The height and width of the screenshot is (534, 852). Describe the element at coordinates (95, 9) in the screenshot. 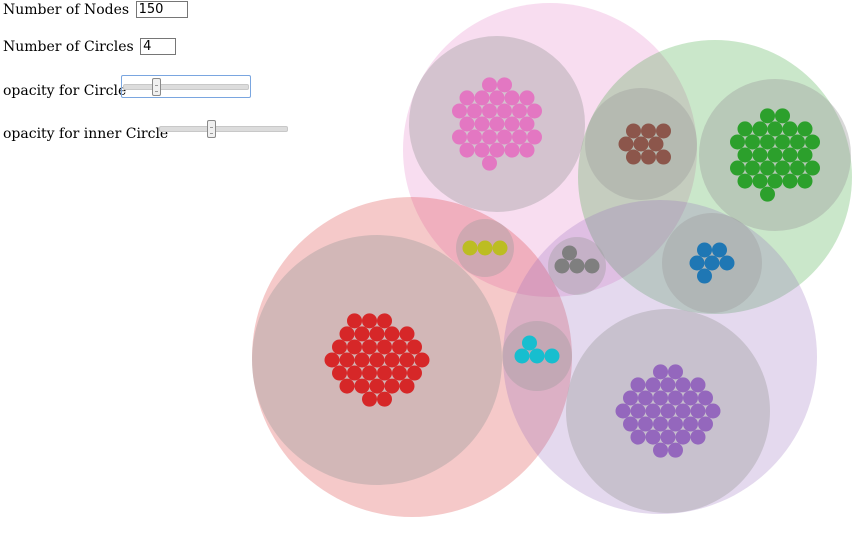

I see `nodes-control: Number of Nodes` at that location.